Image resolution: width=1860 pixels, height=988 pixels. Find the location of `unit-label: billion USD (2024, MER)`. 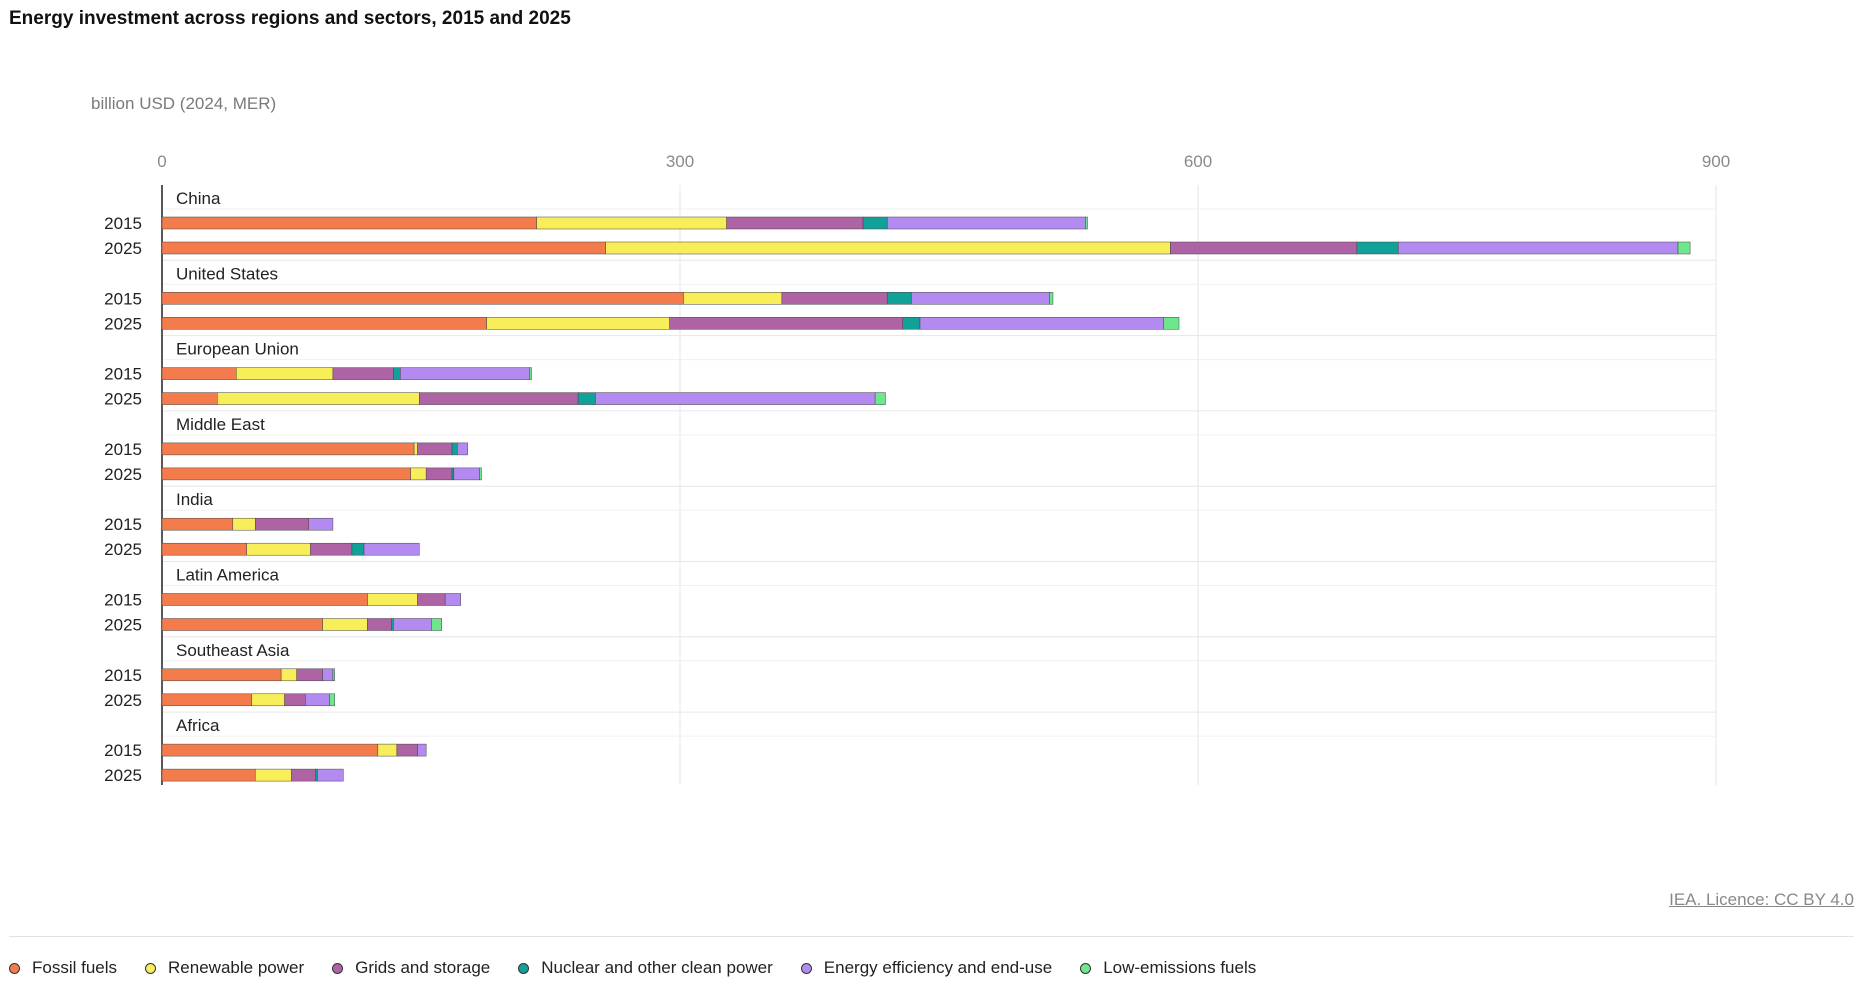

unit-label: billion USD (2024, MER) is located at coordinates (184, 103).